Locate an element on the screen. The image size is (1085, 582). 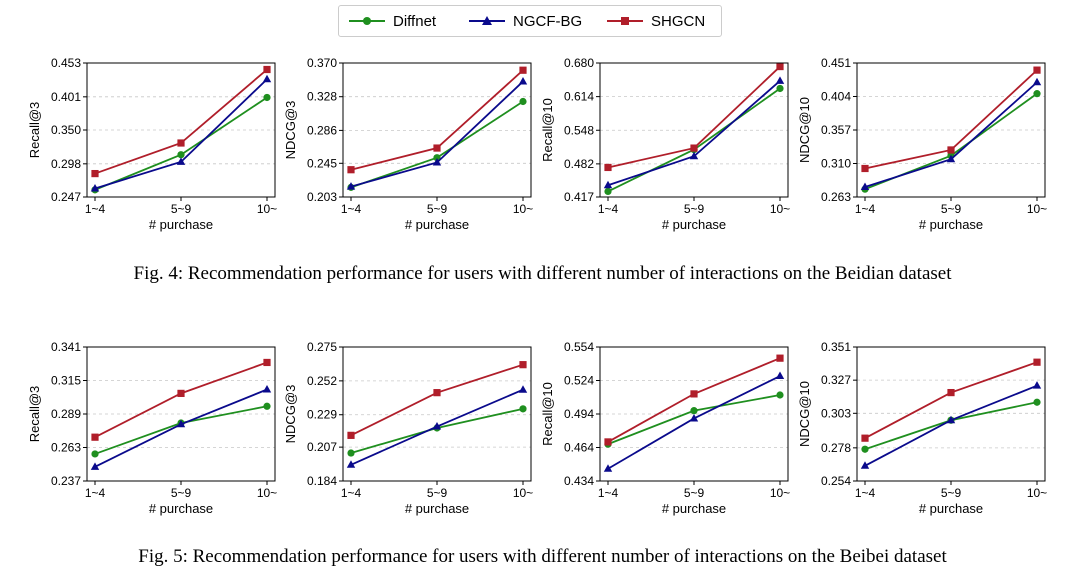
y-tick-label: 0.453 is located at coordinates (66, 63).